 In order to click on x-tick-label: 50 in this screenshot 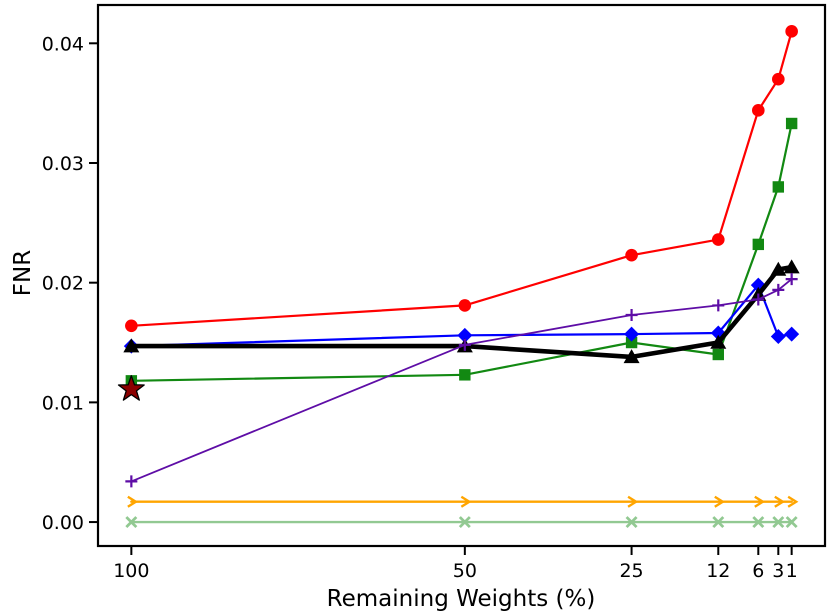, I will do `click(465, 571)`.